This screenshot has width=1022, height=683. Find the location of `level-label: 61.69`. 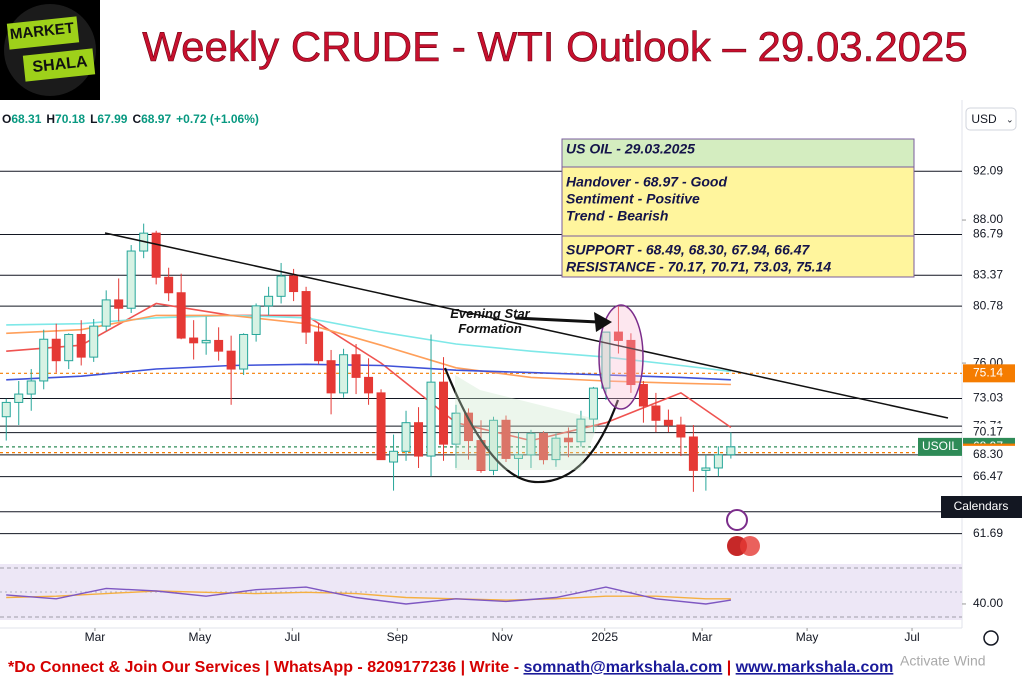

level-label: 61.69 is located at coordinates (988, 533).